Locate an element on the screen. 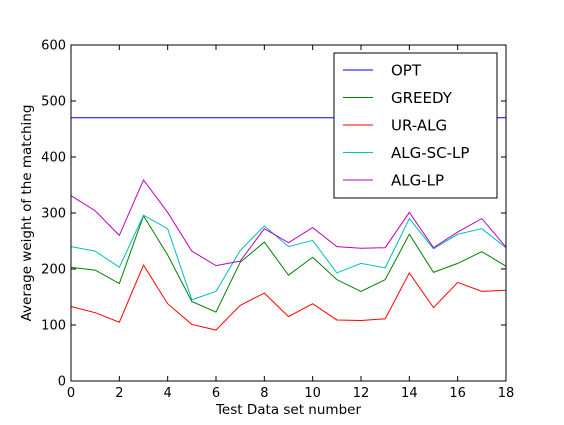  x-tick-label: 14 is located at coordinates (409, 393).